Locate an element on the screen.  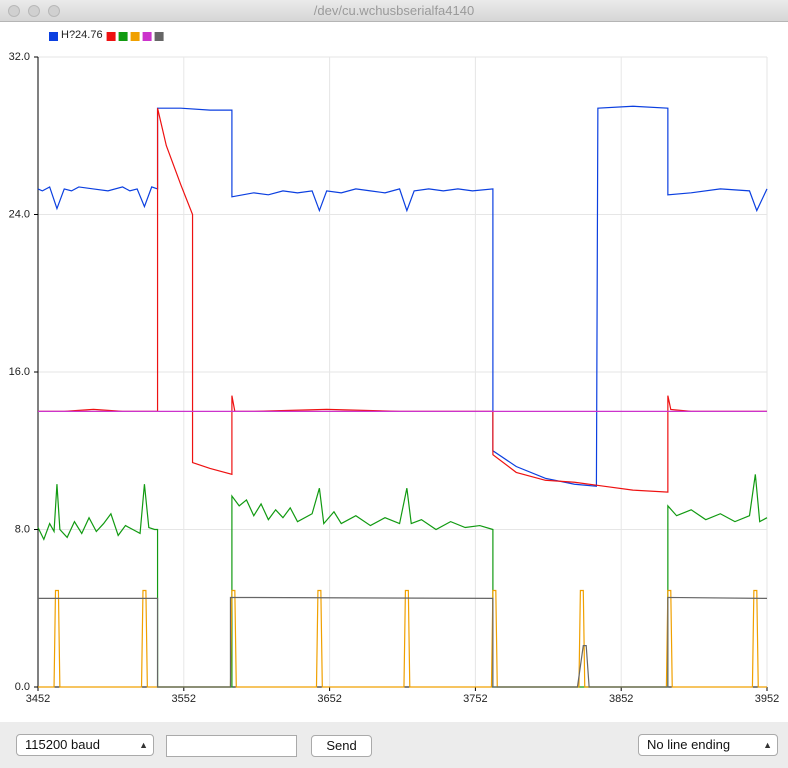
x-tick-label: 3552 is located at coordinates (184, 699).